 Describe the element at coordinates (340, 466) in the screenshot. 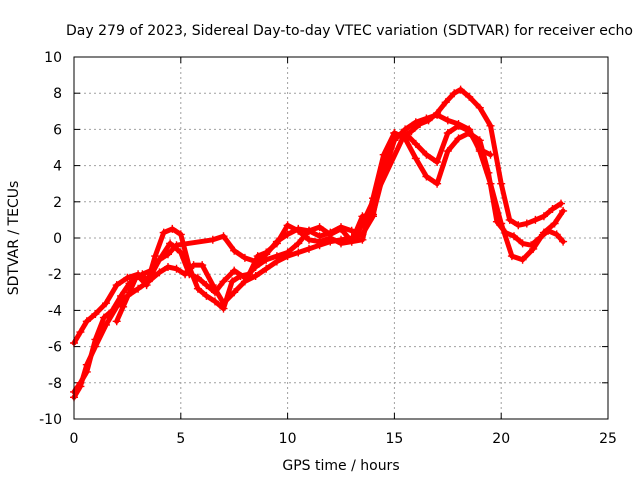

I see `x-axis-label: GPS time / hours` at that location.